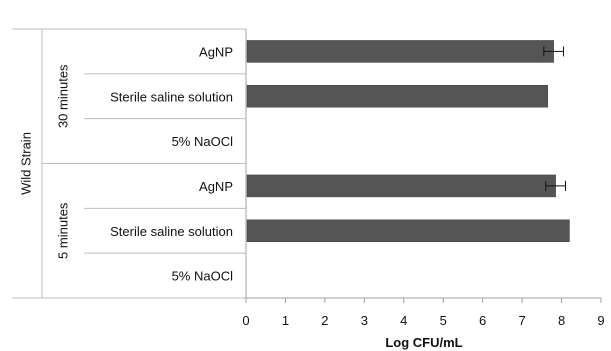 Image resolution: width=611 pixels, height=351 pixels. I want to click on group-label: 5 minutes, so click(62, 230).